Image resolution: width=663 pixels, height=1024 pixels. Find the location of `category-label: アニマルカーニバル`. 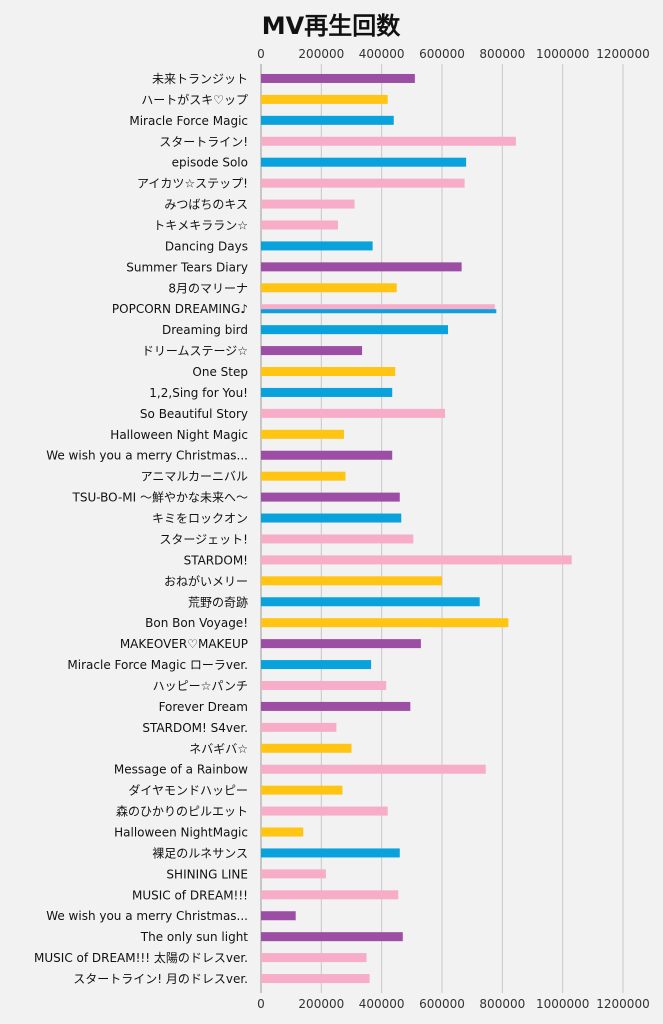

category-label: アニマルカーニバル is located at coordinates (194, 477).